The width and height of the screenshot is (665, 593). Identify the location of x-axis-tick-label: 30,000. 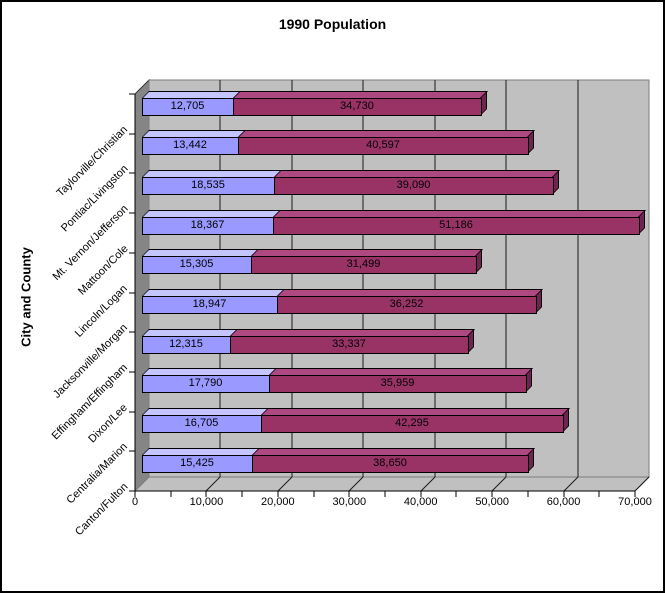
(349, 502).